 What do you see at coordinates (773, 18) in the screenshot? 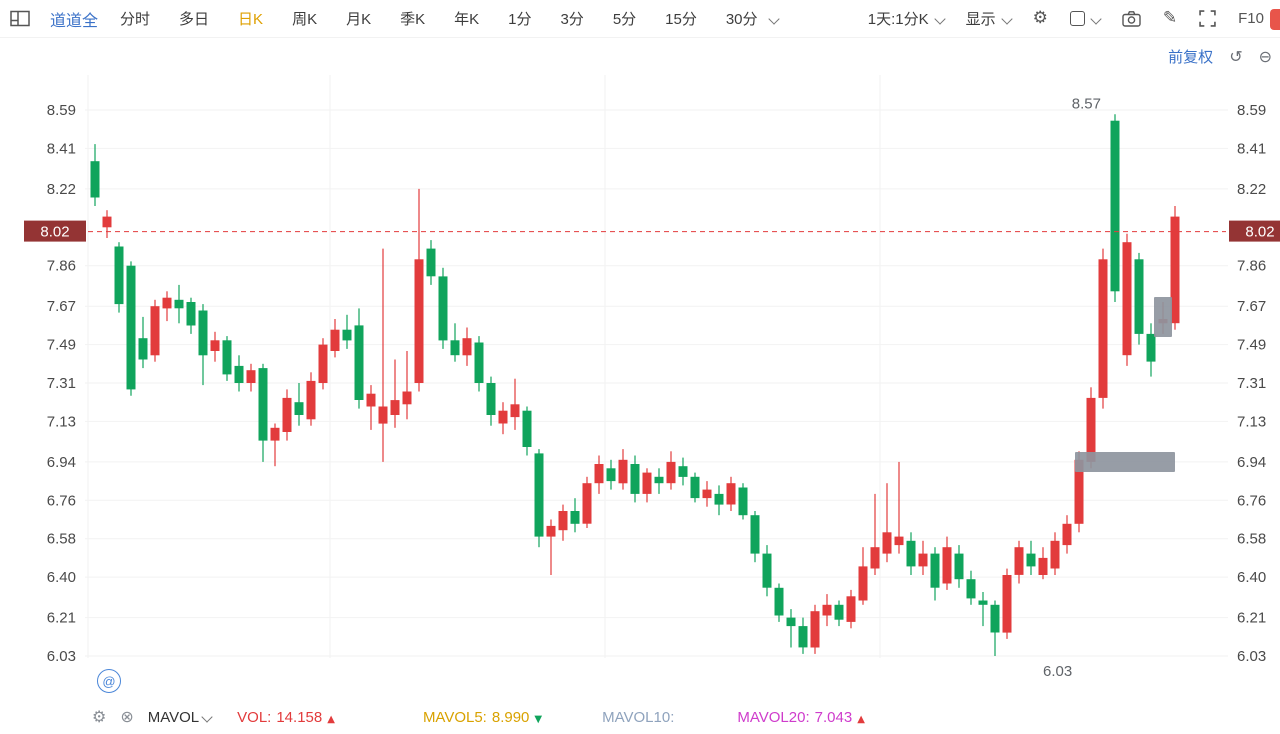
I see `periods-more-chevron-icon` at bounding box center [773, 18].